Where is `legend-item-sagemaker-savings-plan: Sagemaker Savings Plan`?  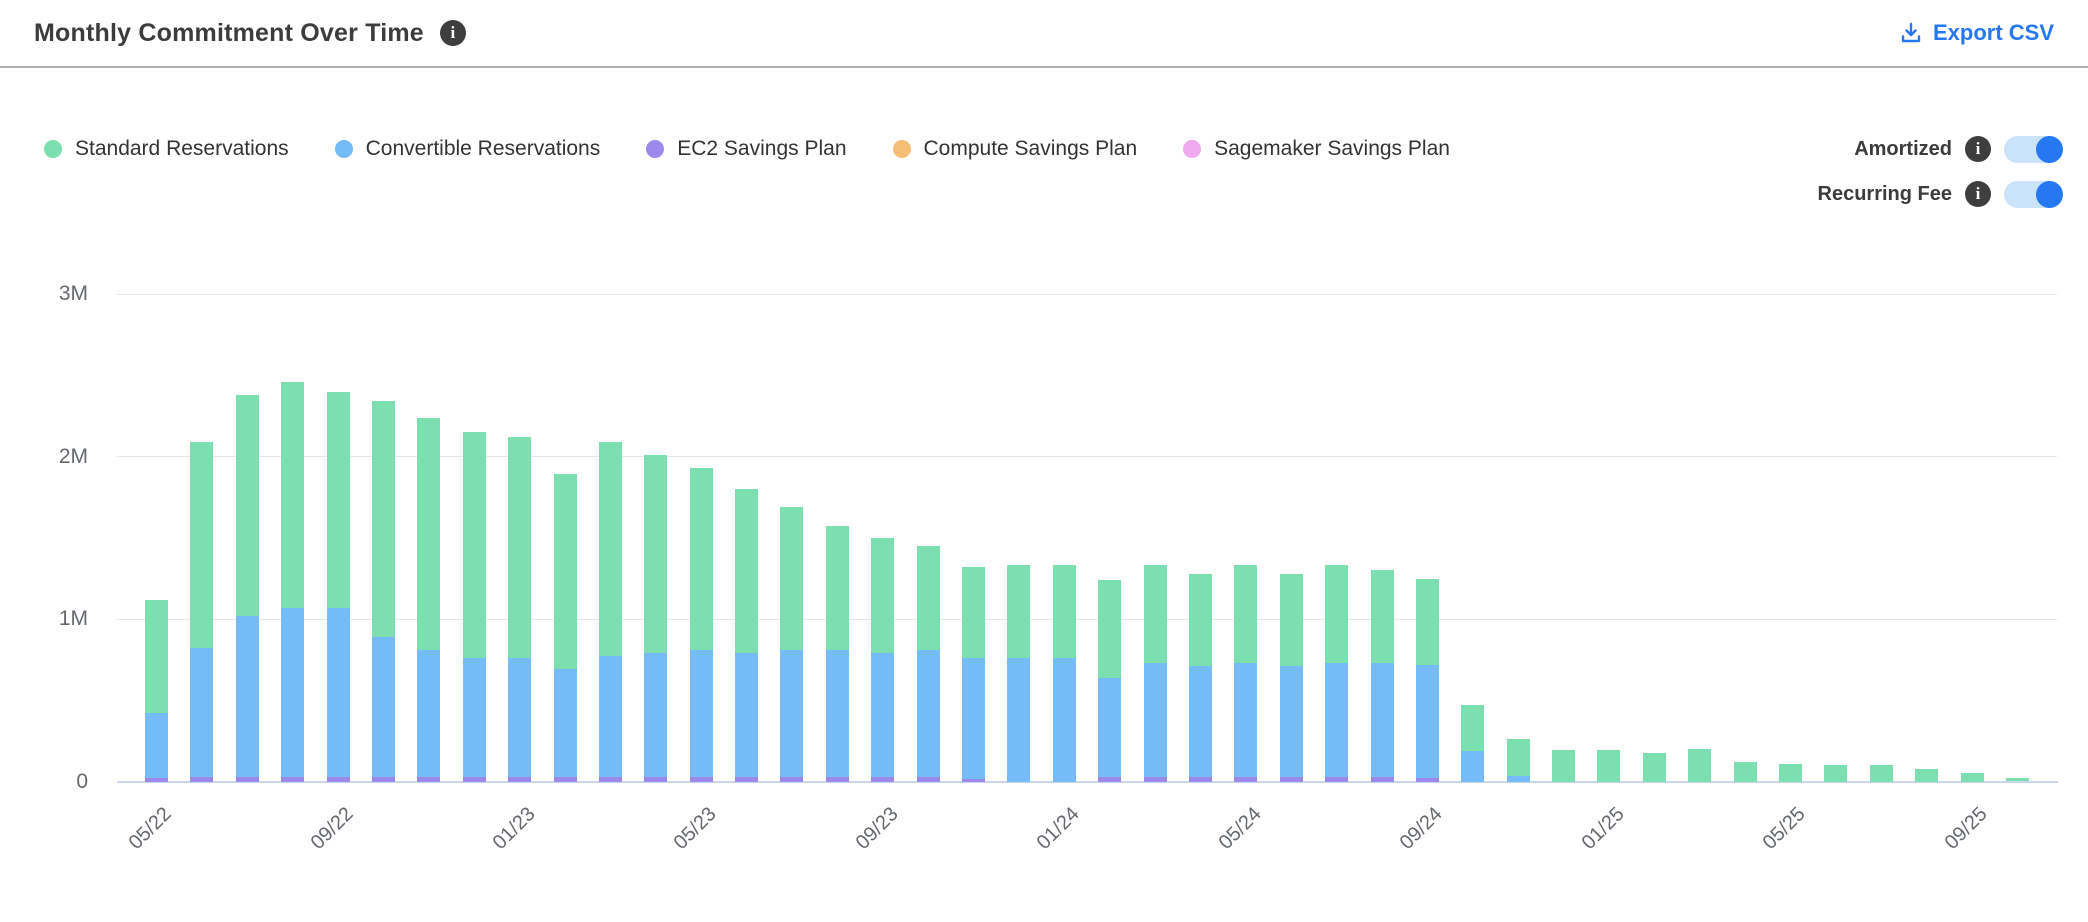
legend-item-sagemaker-savings-plan: Sagemaker Savings Plan is located at coordinates (1316, 149).